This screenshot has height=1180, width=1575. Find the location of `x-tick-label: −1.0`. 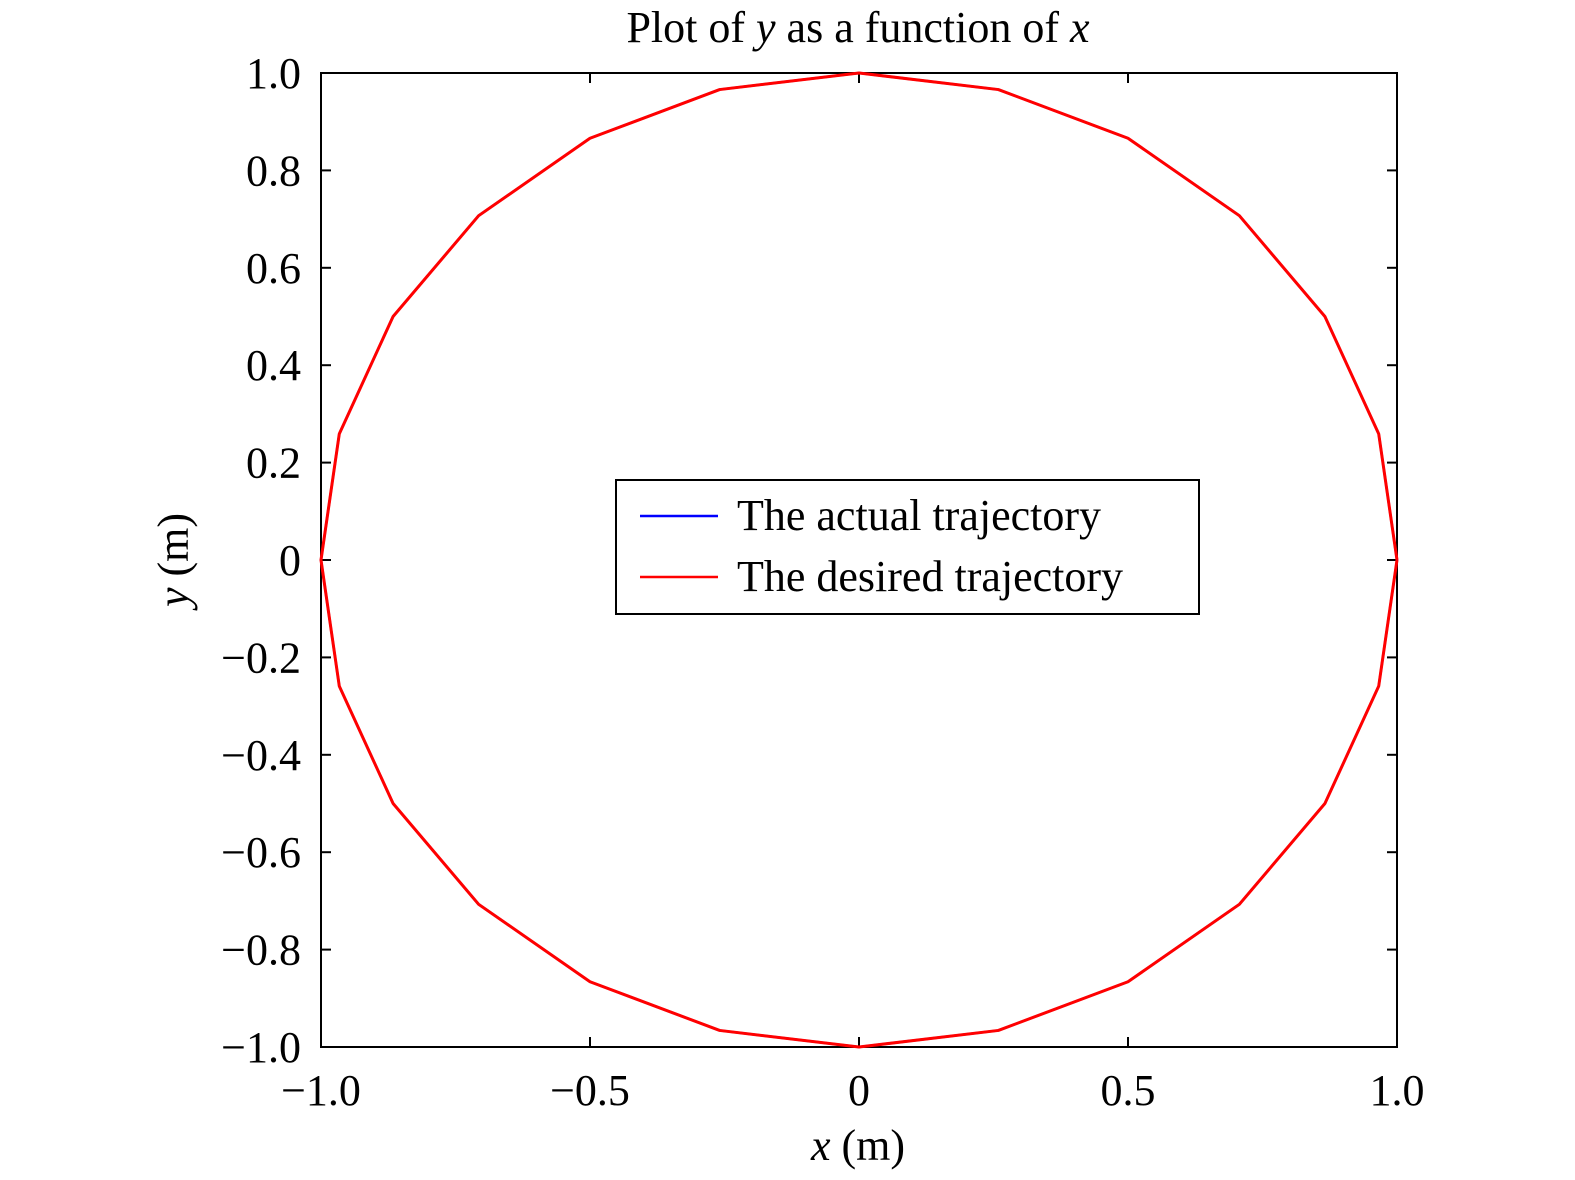

x-tick-label: −1.0 is located at coordinates (321, 1090).